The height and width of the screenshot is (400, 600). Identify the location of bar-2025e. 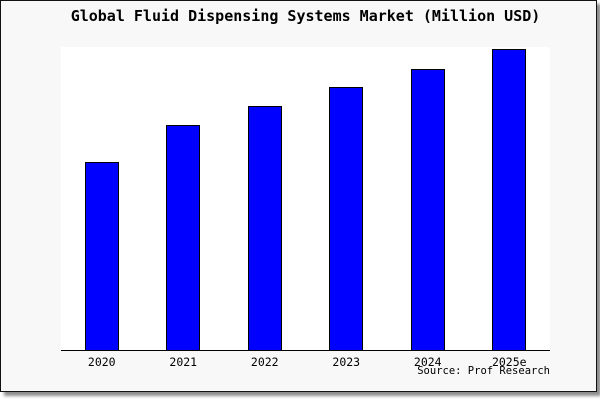
(509, 199).